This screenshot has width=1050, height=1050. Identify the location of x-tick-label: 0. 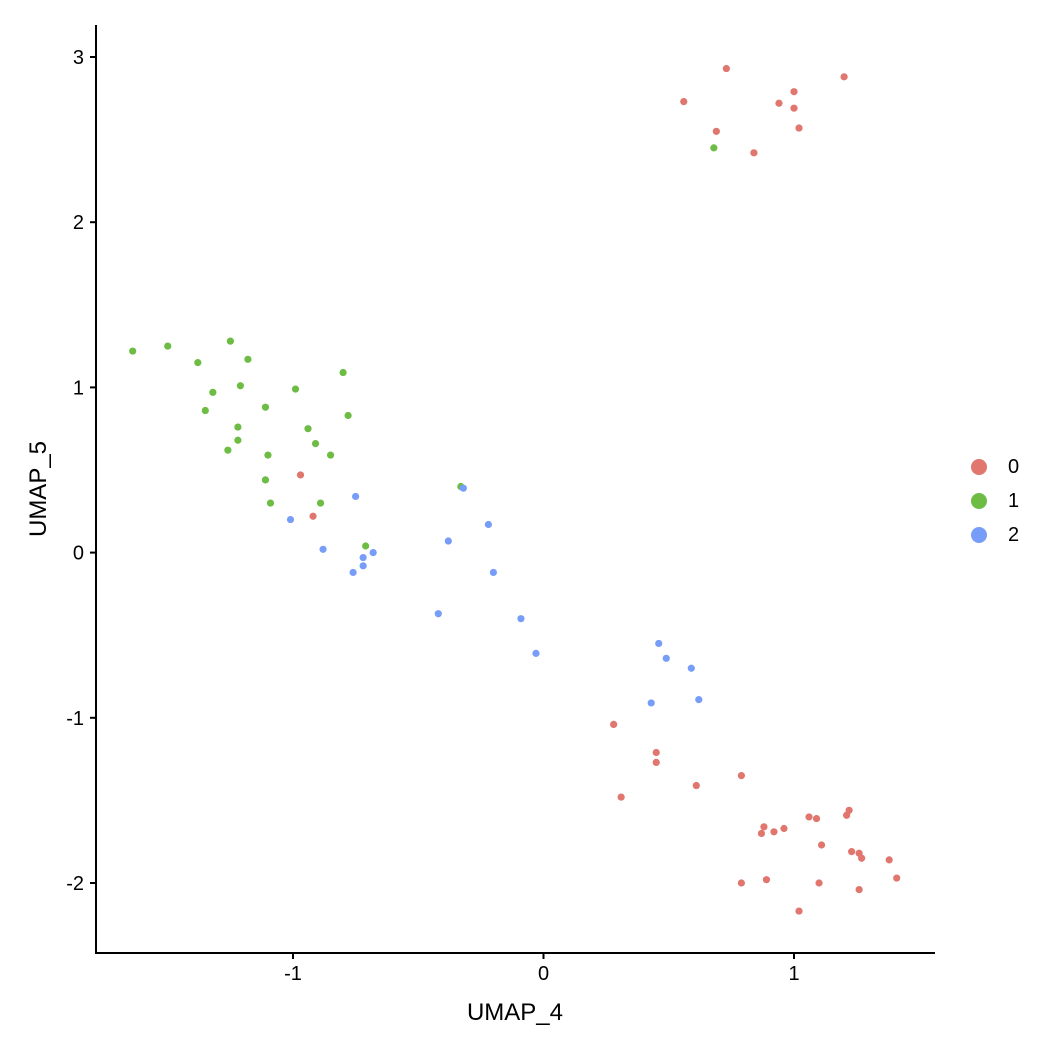
(543, 974).